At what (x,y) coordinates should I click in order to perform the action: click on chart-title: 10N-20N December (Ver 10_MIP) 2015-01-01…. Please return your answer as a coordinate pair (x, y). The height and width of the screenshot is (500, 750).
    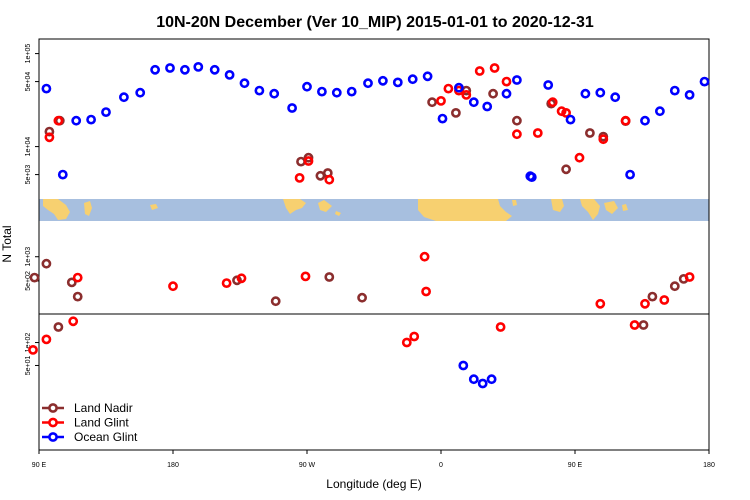
    Looking at the image, I should click on (375, 22).